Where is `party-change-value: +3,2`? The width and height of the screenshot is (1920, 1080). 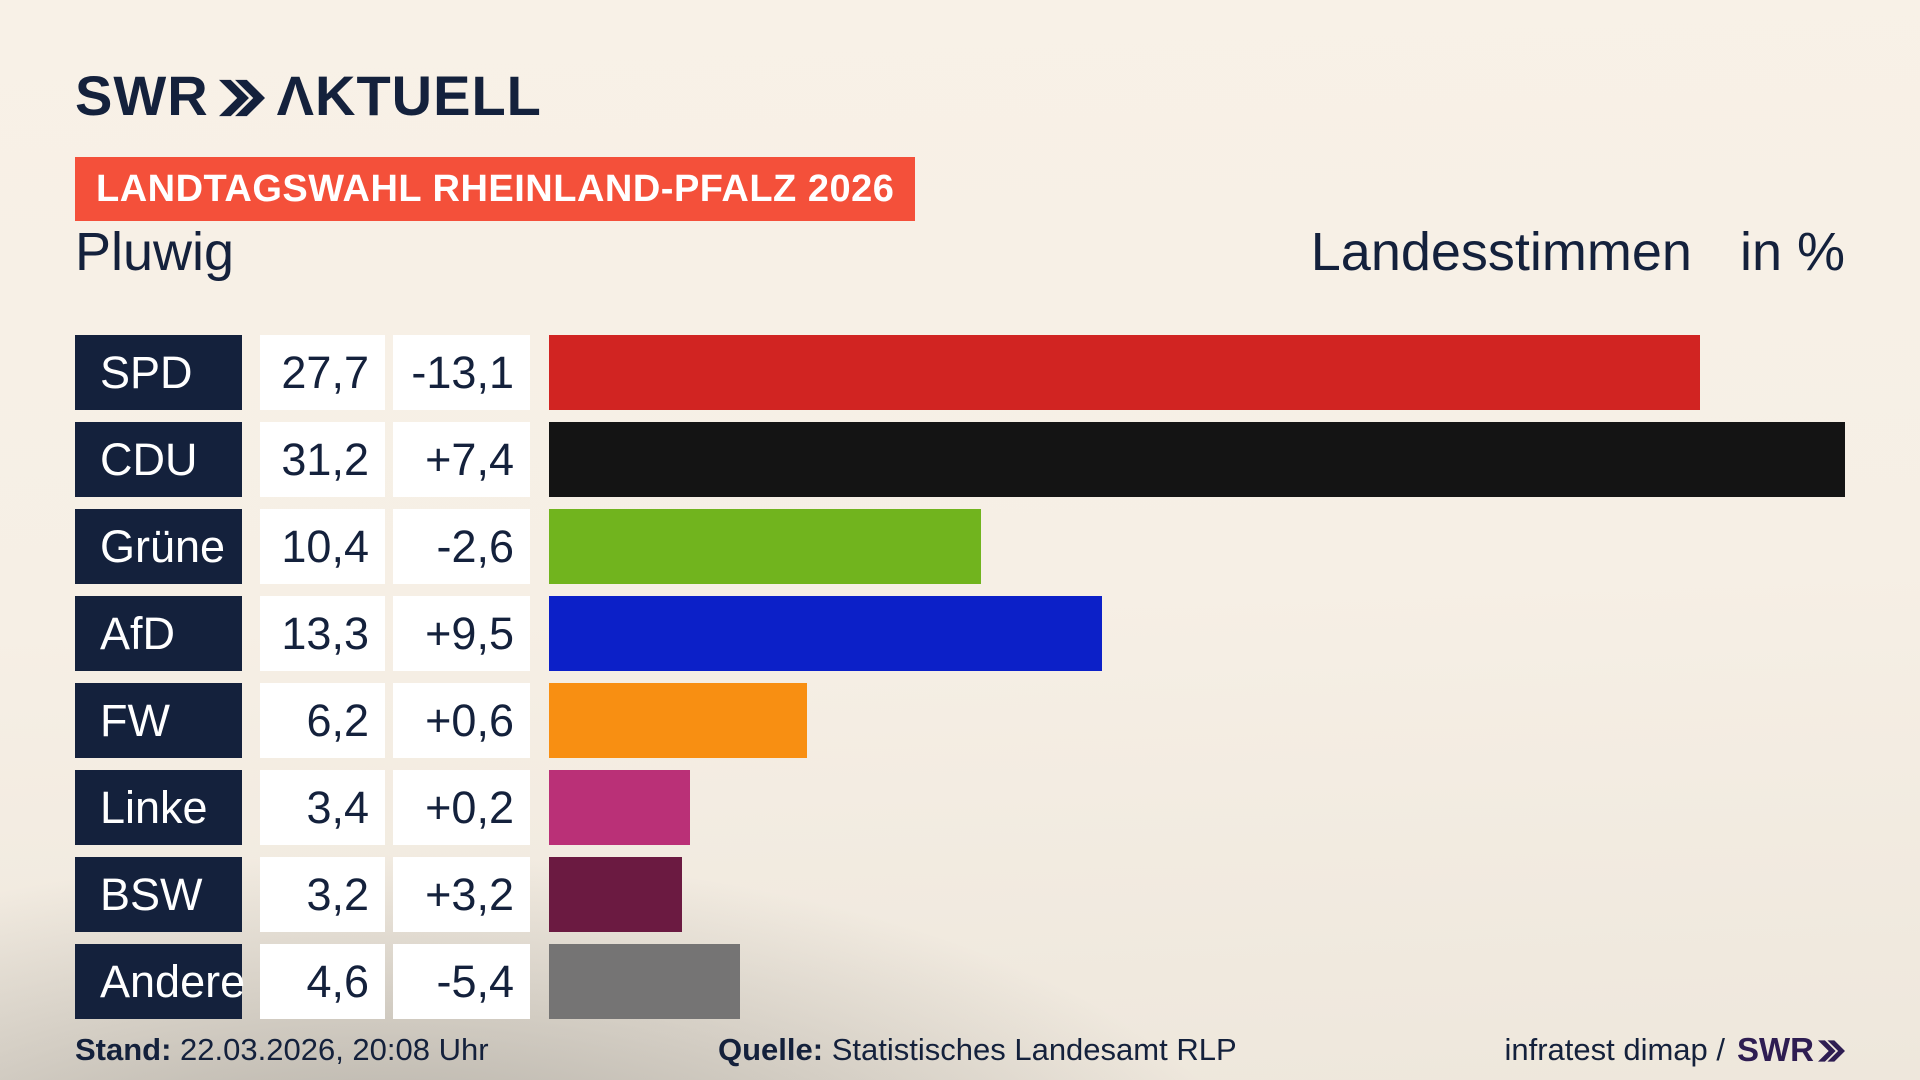
party-change-value: +3,2 is located at coordinates (461, 894).